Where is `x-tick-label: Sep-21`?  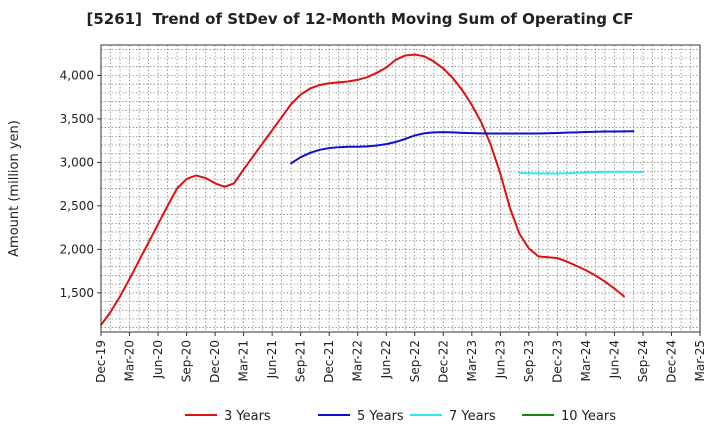
x-tick-label: Sep-21 is located at coordinates (301, 361).